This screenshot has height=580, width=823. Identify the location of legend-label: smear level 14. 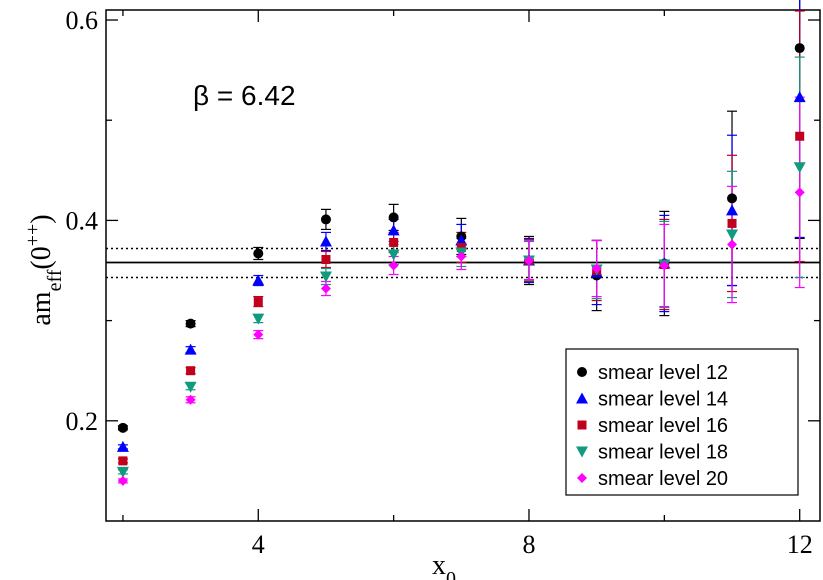
(663, 400).